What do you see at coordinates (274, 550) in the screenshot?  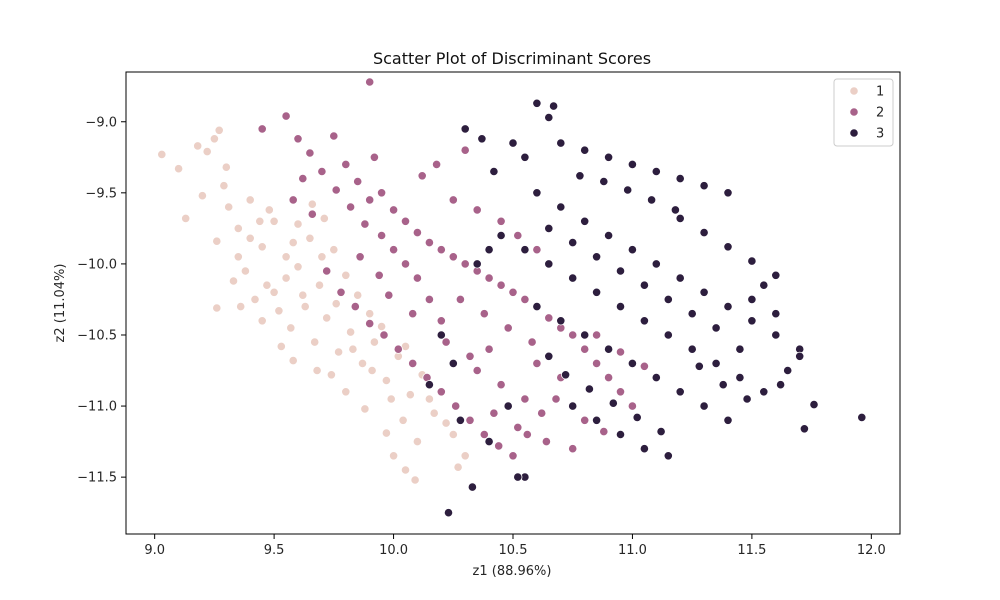 I see `x-tick-label: 9.5` at bounding box center [274, 550].